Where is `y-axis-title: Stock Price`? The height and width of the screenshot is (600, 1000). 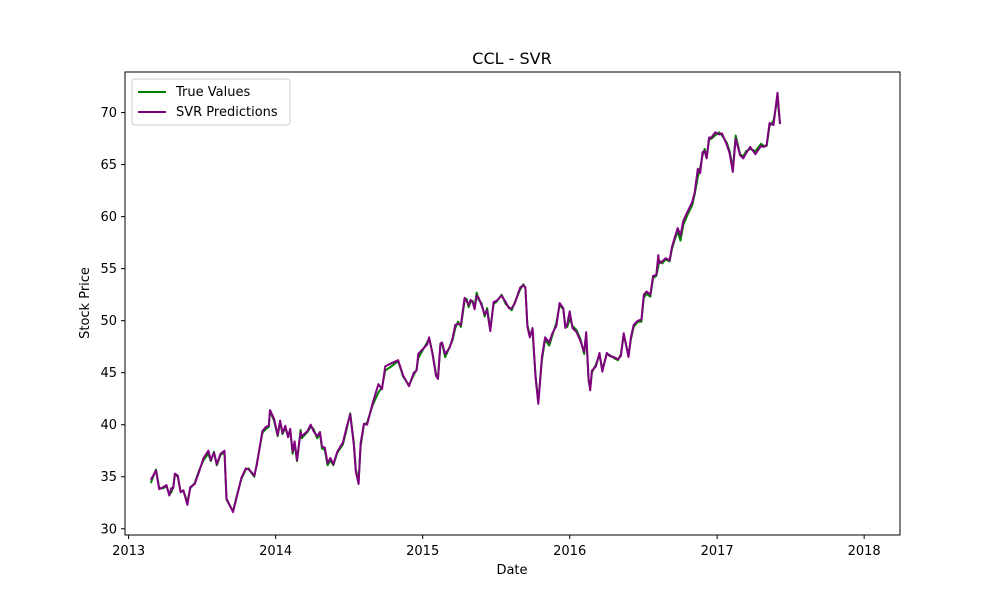
y-axis-title: Stock Price is located at coordinates (85, 303).